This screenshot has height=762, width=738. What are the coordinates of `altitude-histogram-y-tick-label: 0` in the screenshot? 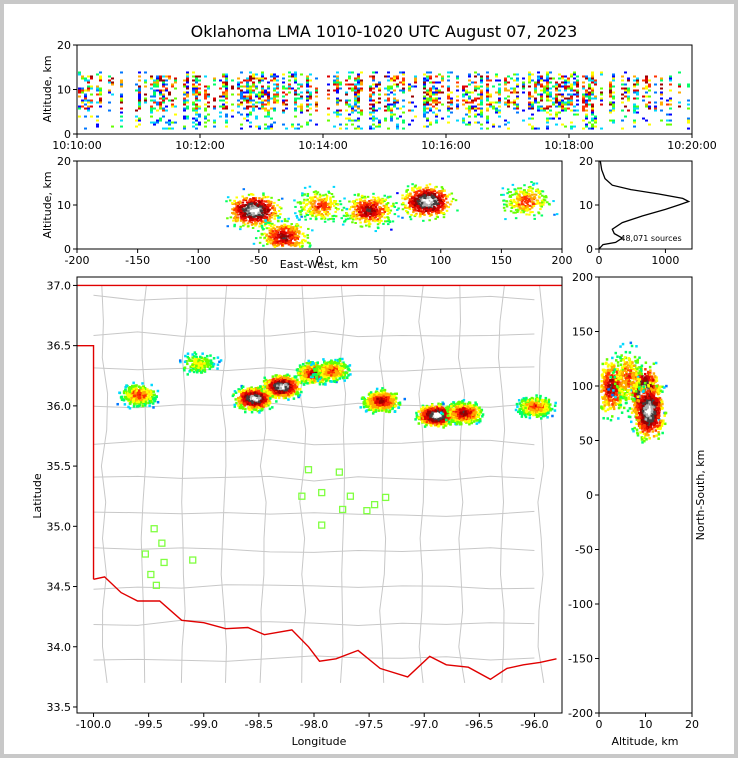 It's located at (589, 249).